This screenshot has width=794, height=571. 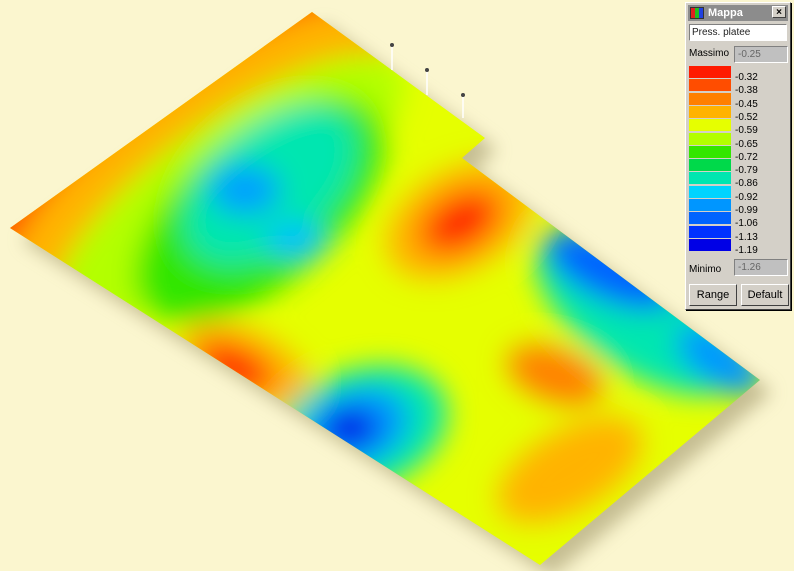 I want to click on quantity-select: Press. platee, so click(x=738, y=32).